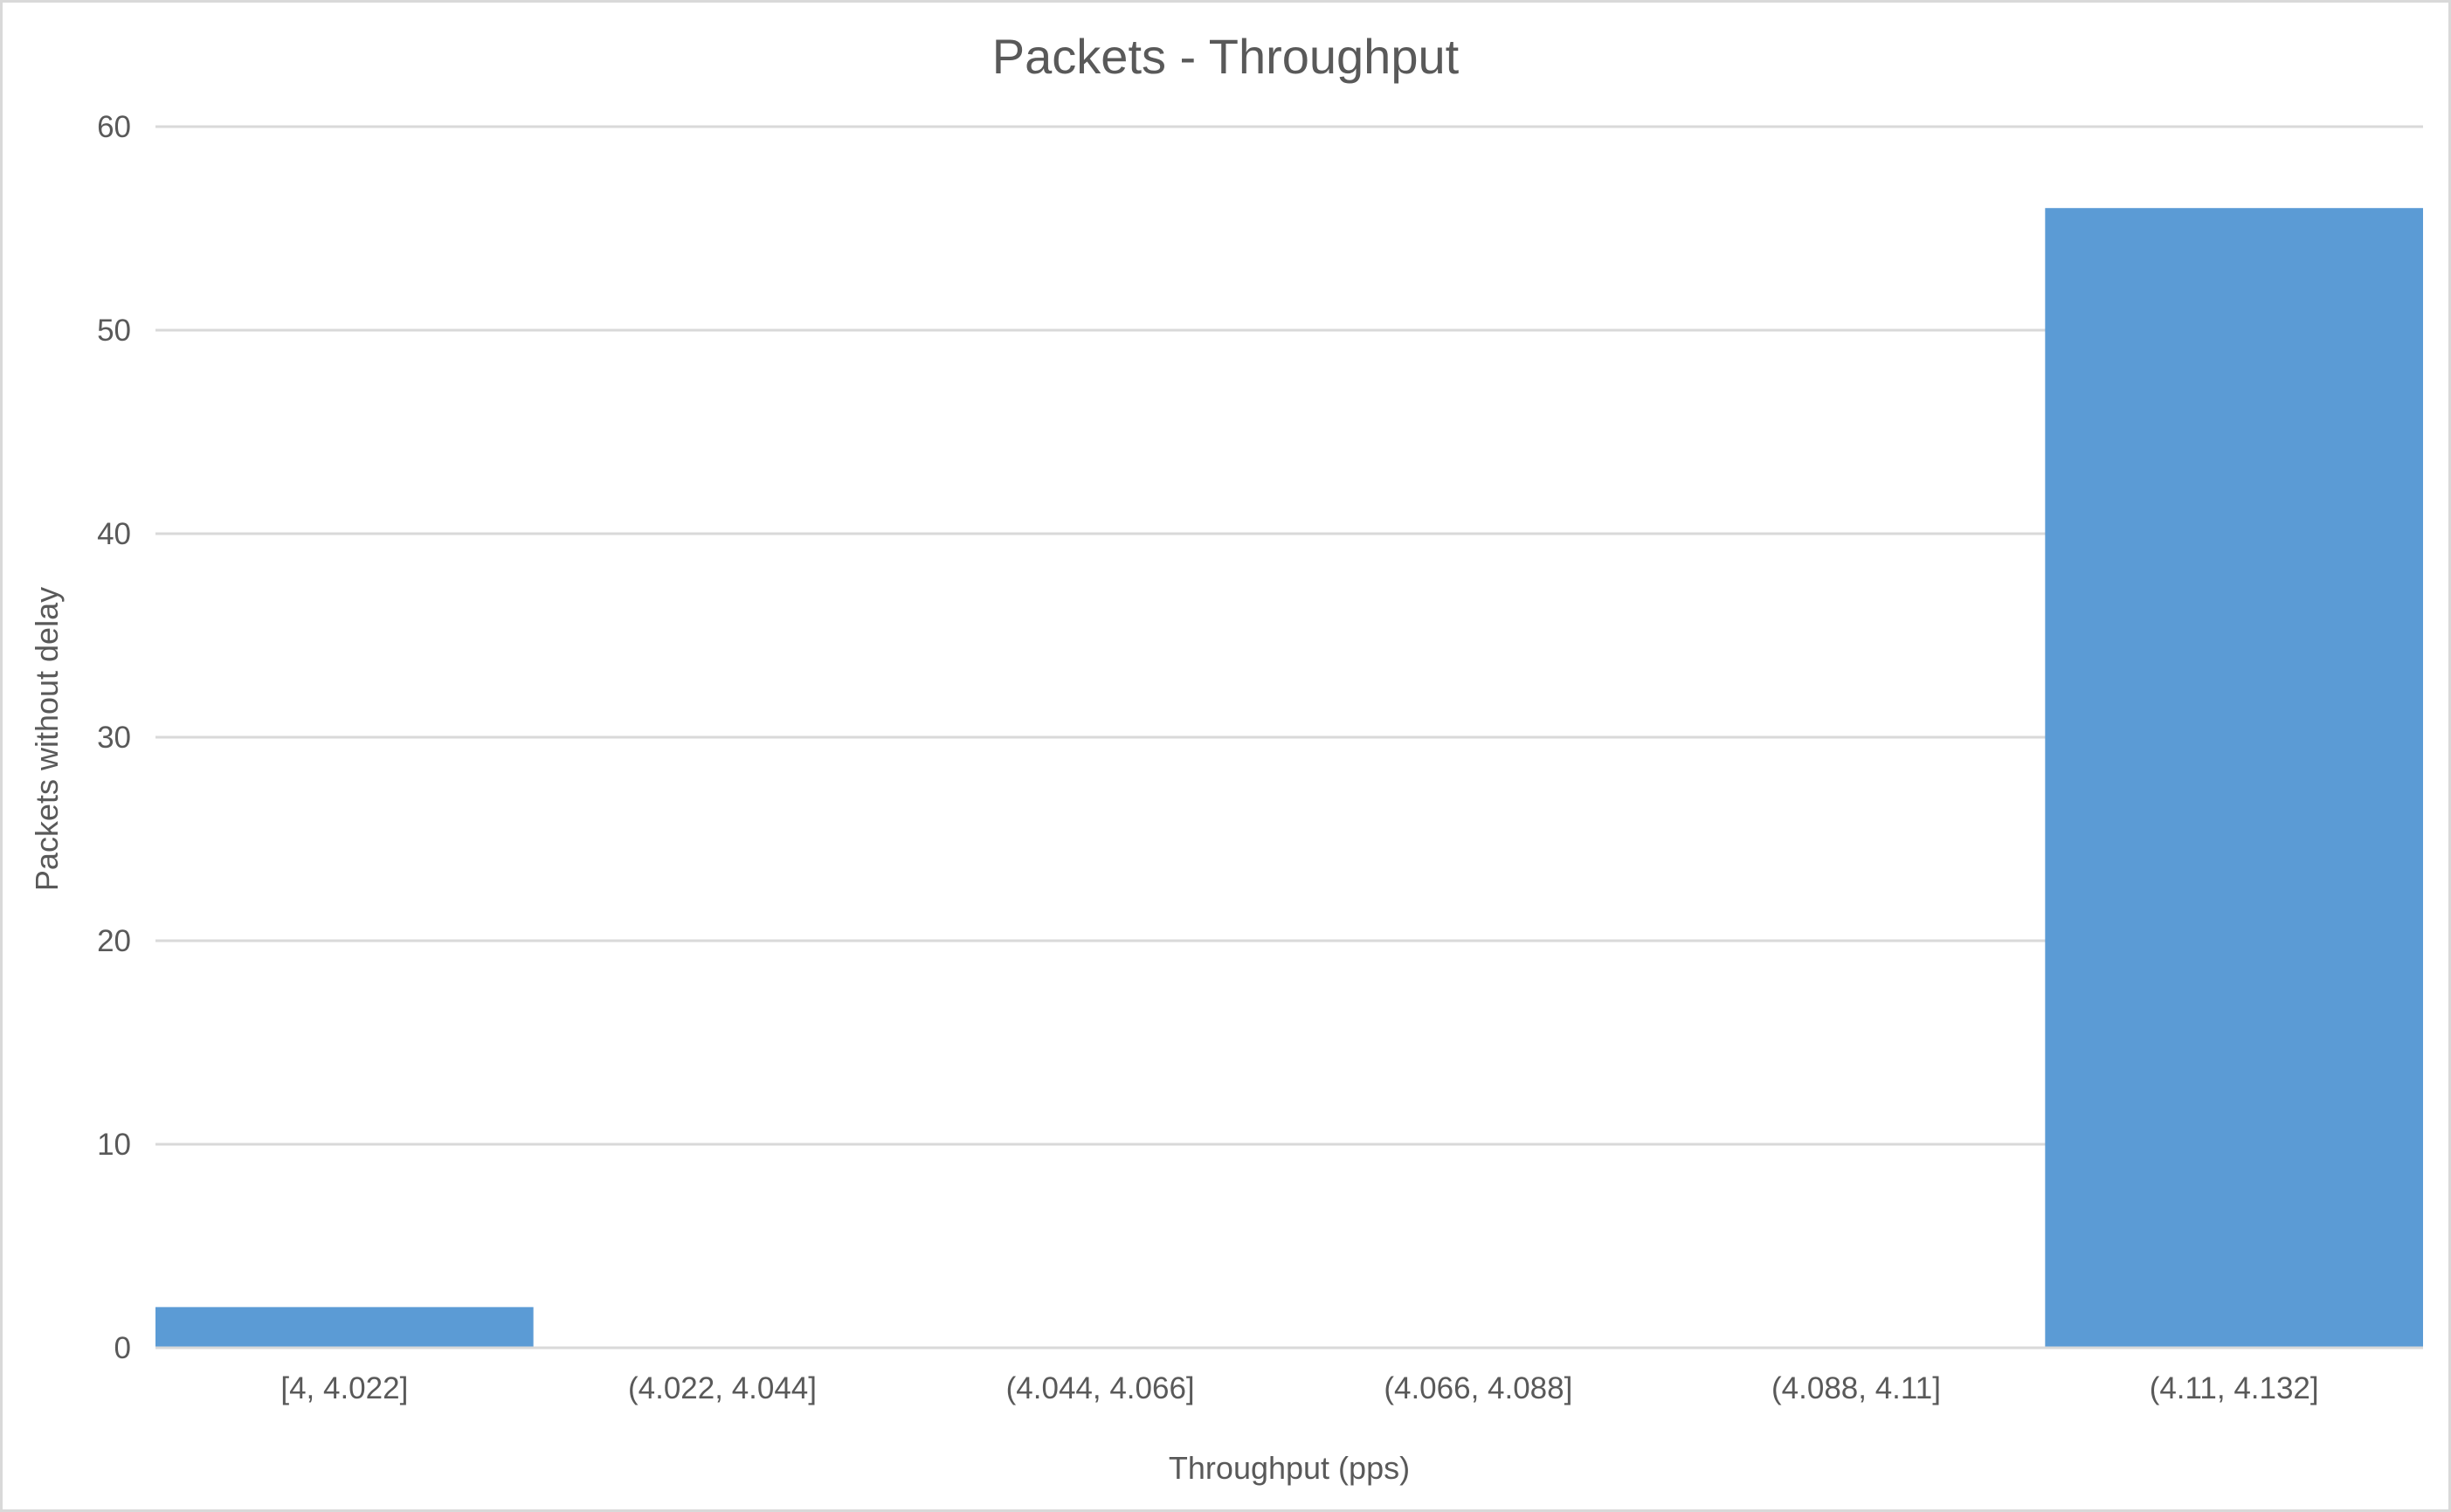 This screenshot has height=1512, width=2451. I want to click on x-tick-label: (4.022, 4.044], so click(722, 1388).